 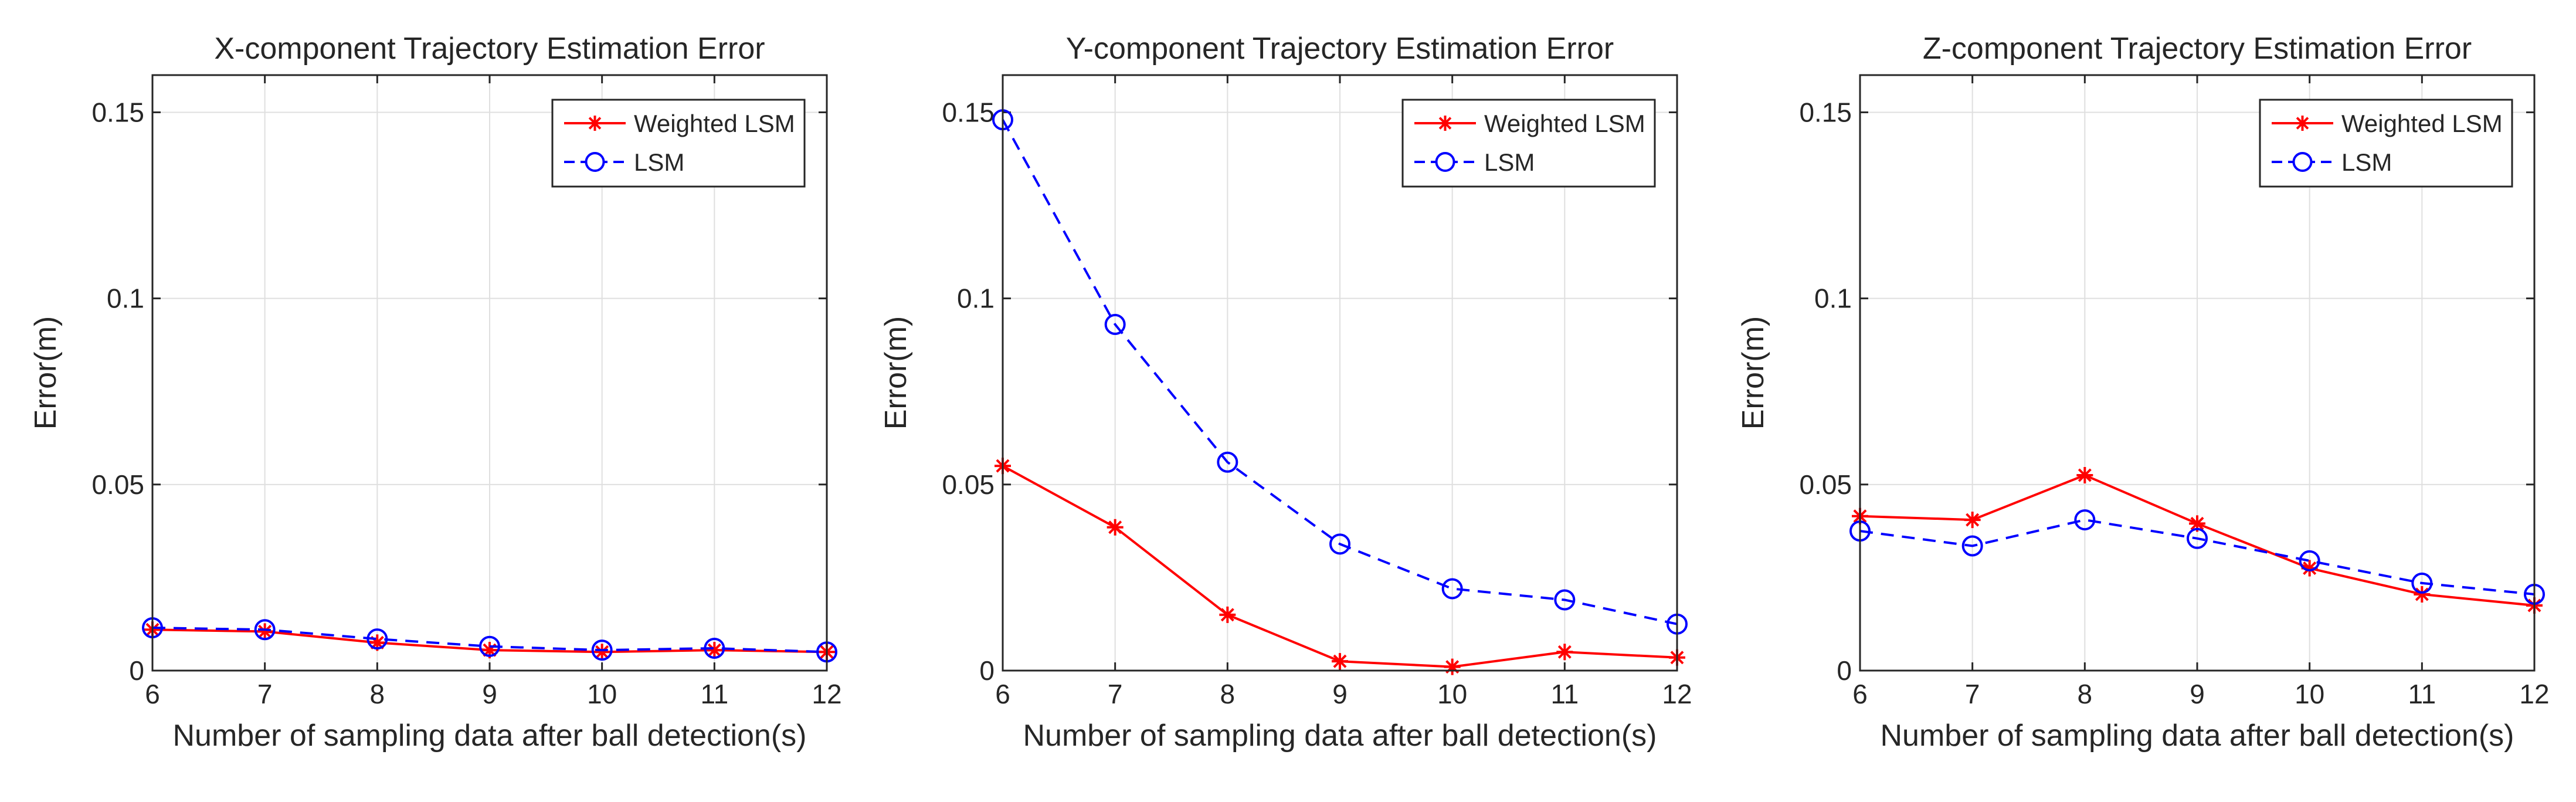 What do you see at coordinates (489, 49) in the screenshot?
I see `chart-title: X-component Trajectory Estimation Error` at bounding box center [489, 49].